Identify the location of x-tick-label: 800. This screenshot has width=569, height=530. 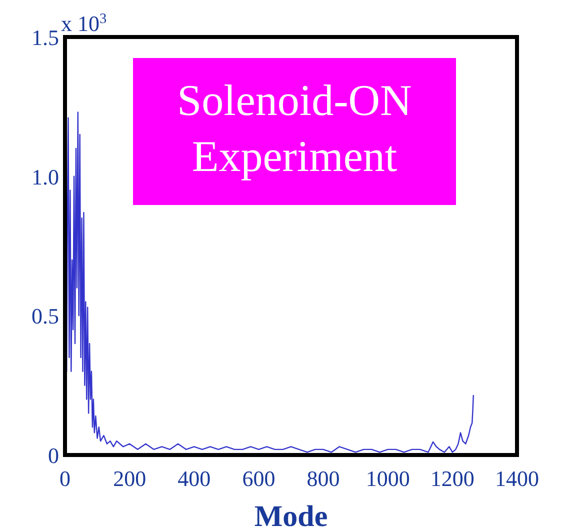
(323, 478).